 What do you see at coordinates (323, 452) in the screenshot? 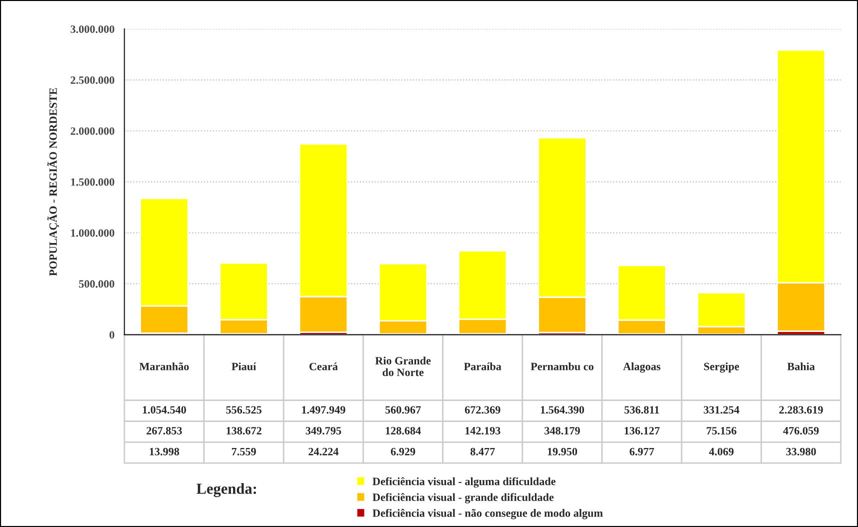
I see `data-label: 24.224` at bounding box center [323, 452].